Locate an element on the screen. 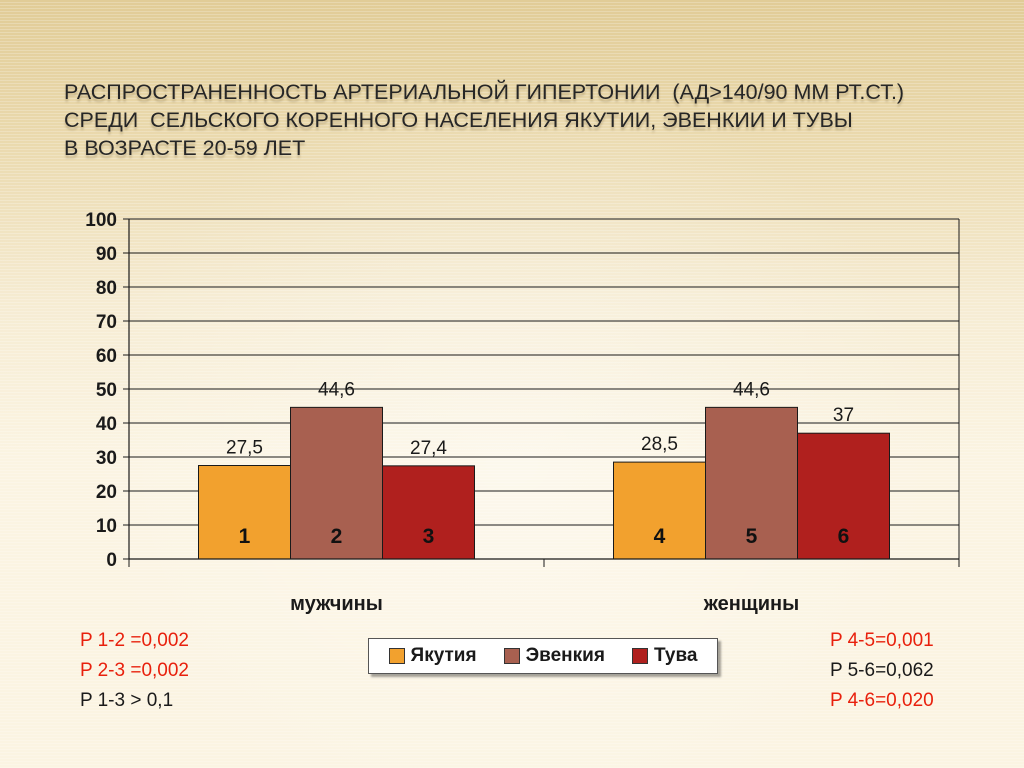 Image resolution: width=1024 pixels, height=768 pixels. y-tick-label: 90 is located at coordinates (106, 254).